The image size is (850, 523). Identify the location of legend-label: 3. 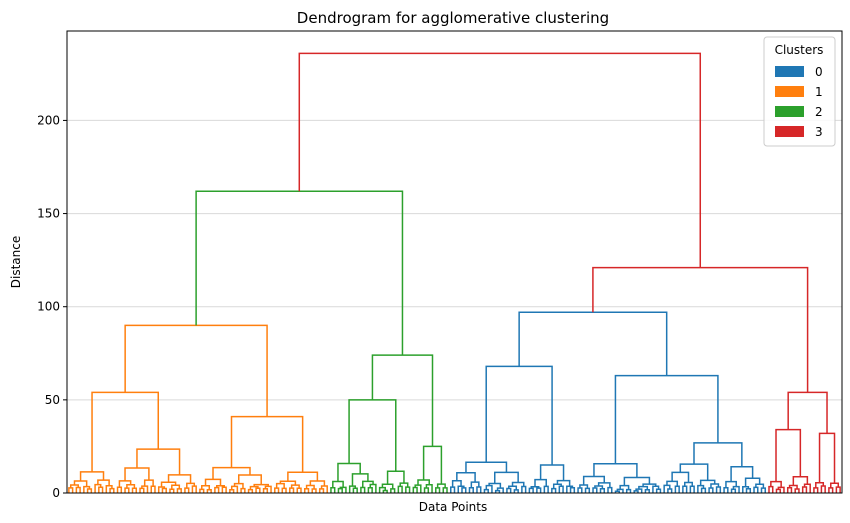
(819, 132).